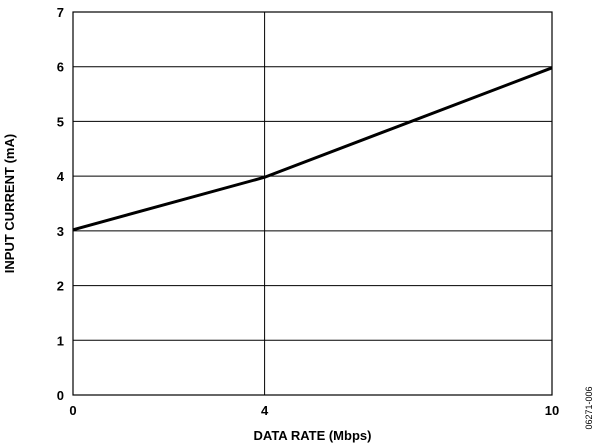 The height and width of the screenshot is (445, 597). Describe the element at coordinates (60, 340) in the screenshot. I see `y-tick-label: 1` at that location.